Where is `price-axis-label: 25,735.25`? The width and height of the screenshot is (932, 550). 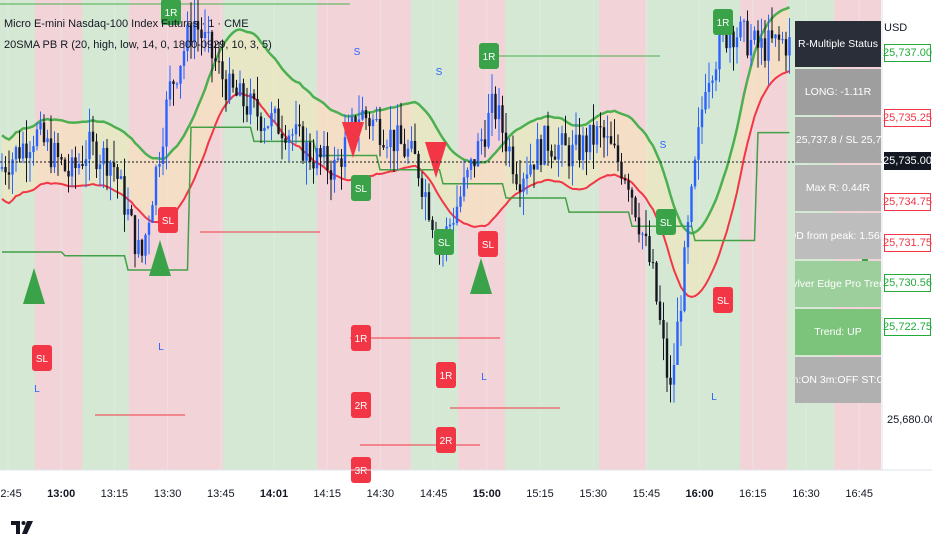 price-axis-label: 25,735.25 is located at coordinates (907, 118).